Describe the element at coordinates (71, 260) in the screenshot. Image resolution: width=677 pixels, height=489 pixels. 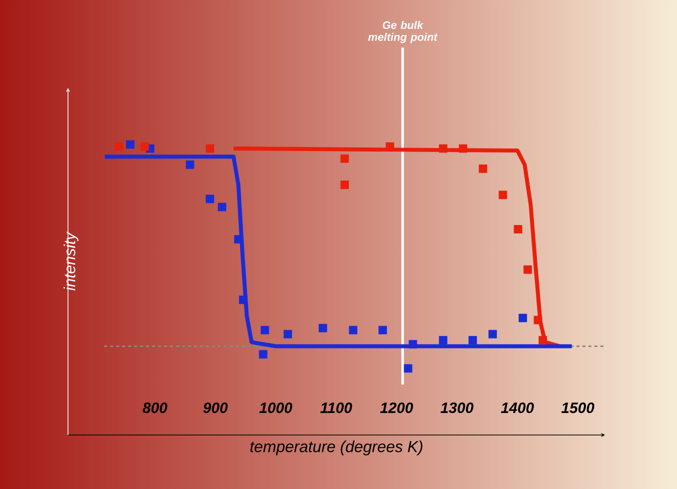
I see `y-axis-title: intensity` at that location.